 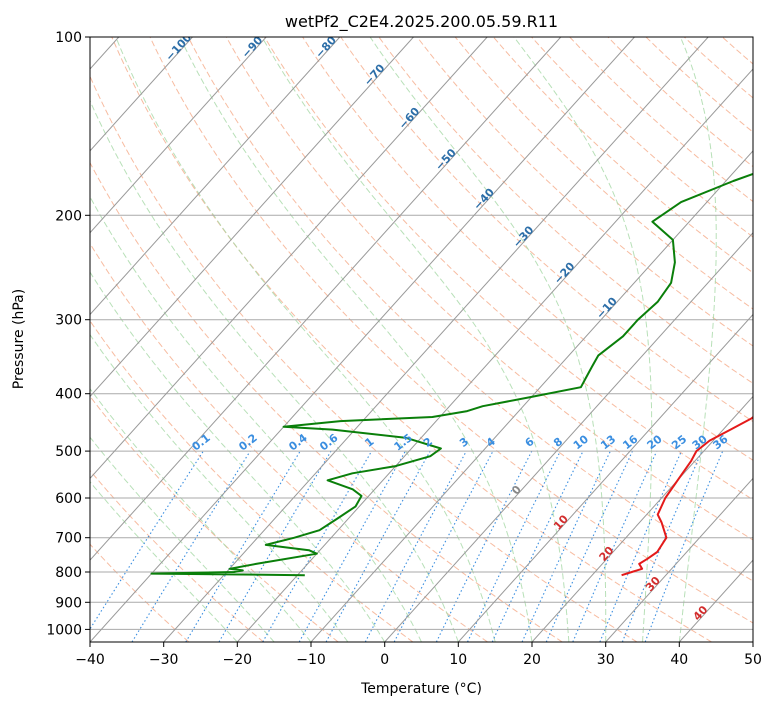 What do you see at coordinates (68, 539) in the screenshot?
I see `y-tick-label: 700` at bounding box center [68, 539].